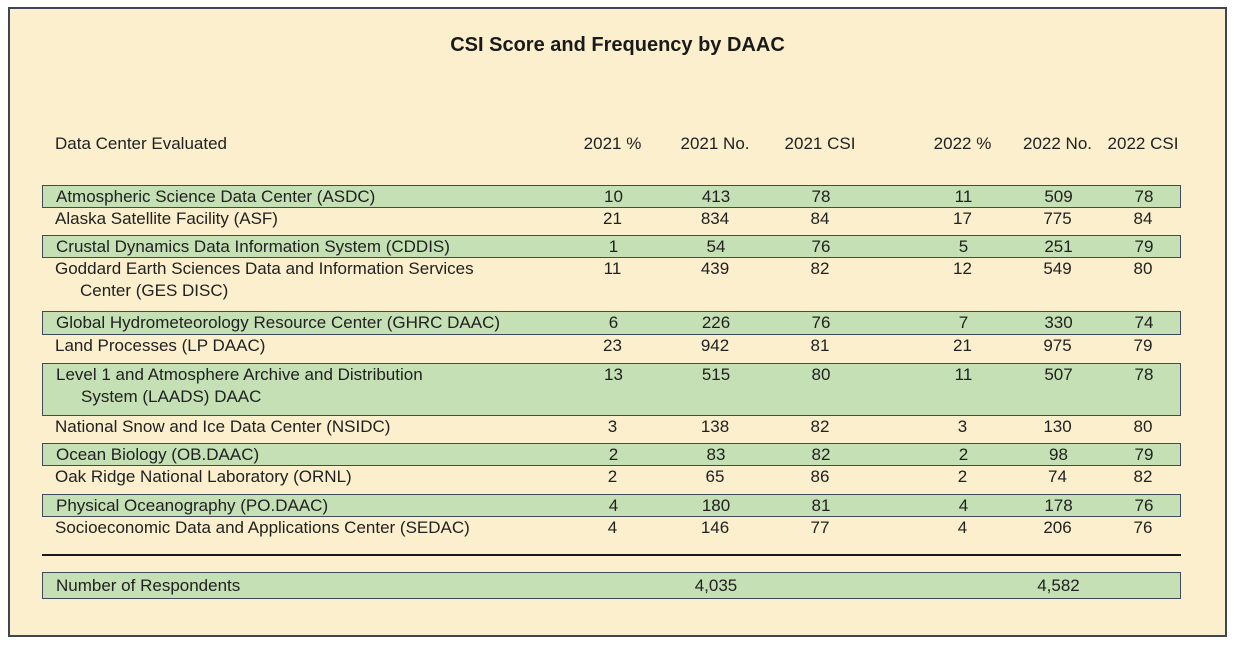  I want to click on respondents-2022-total: 4,582, so click(1058, 585).